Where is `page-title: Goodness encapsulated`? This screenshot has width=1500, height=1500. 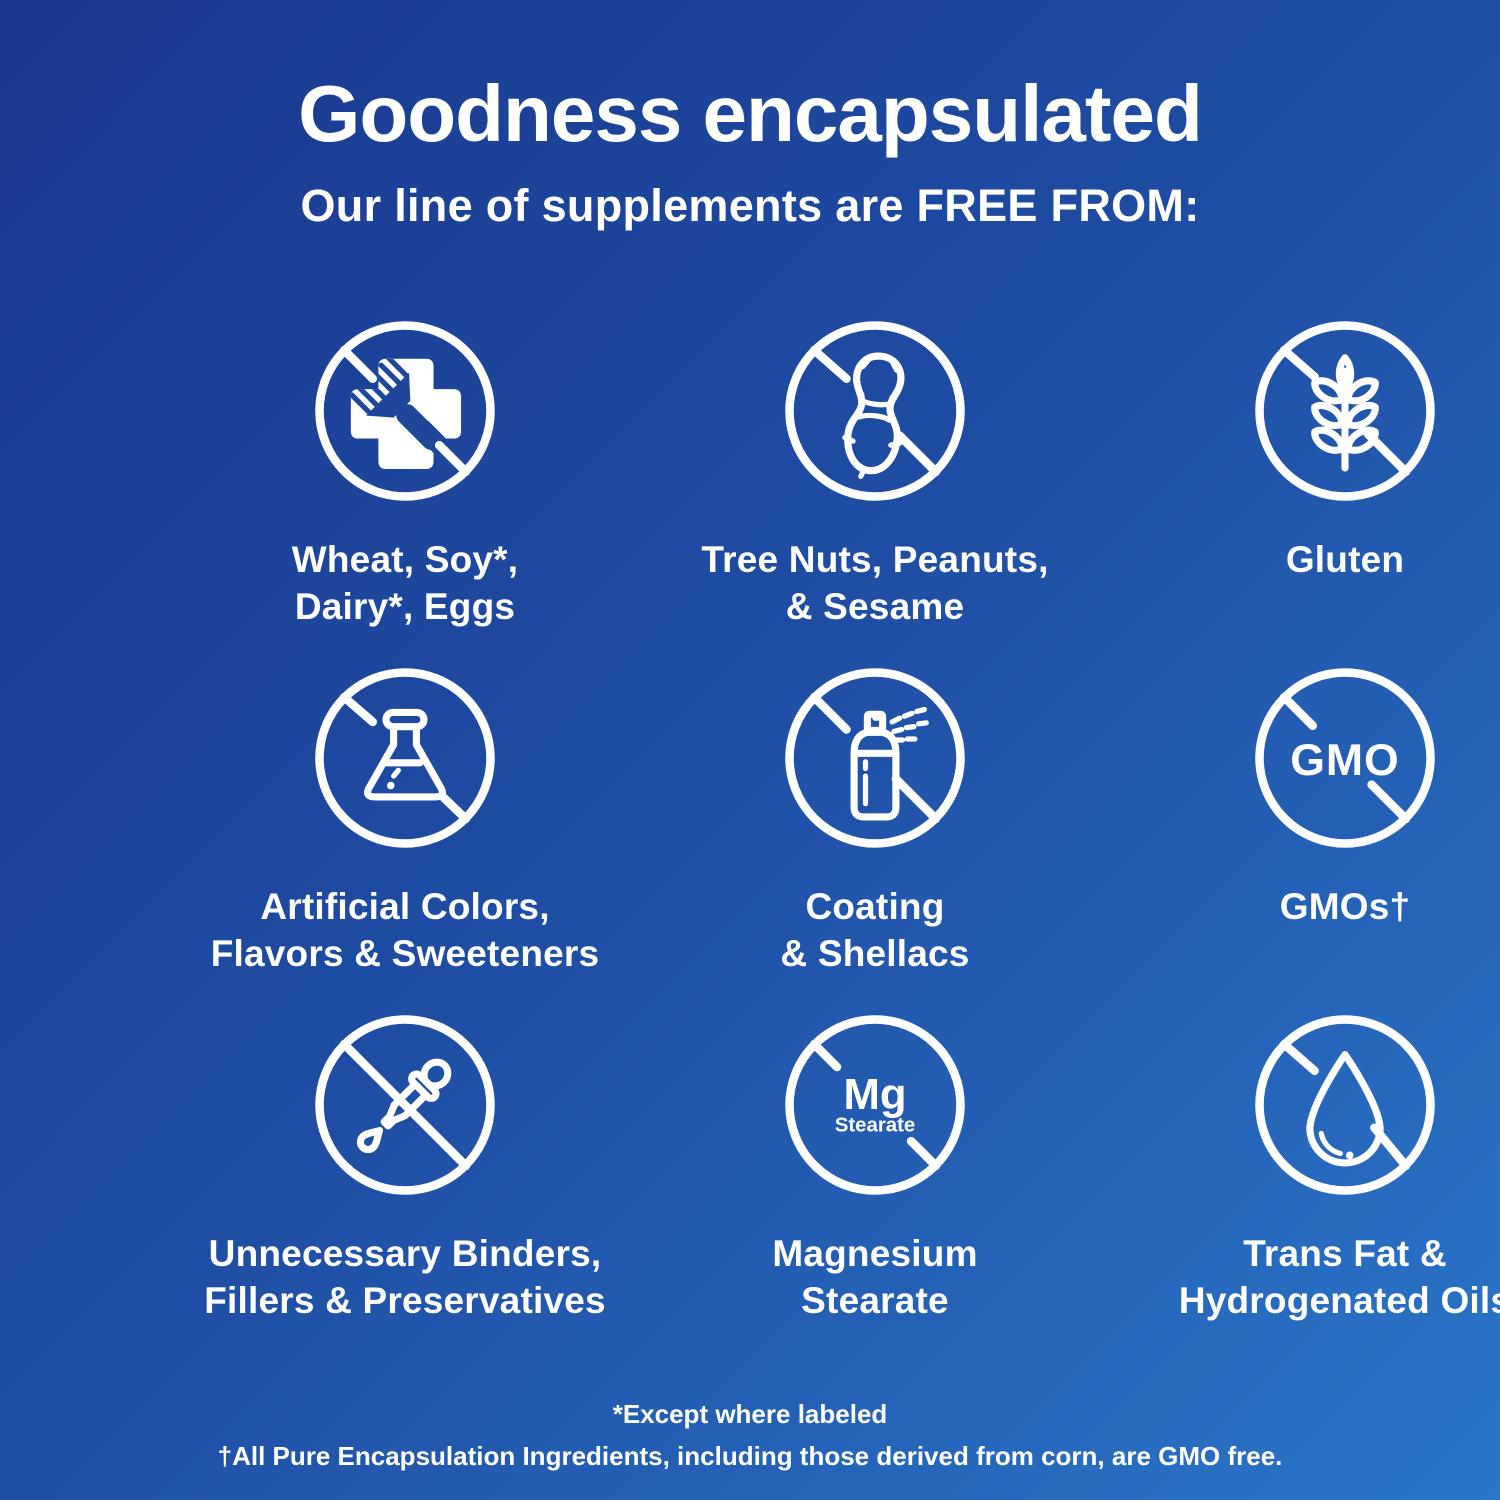
page-title: Goodness encapsulated is located at coordinates (750, 113).